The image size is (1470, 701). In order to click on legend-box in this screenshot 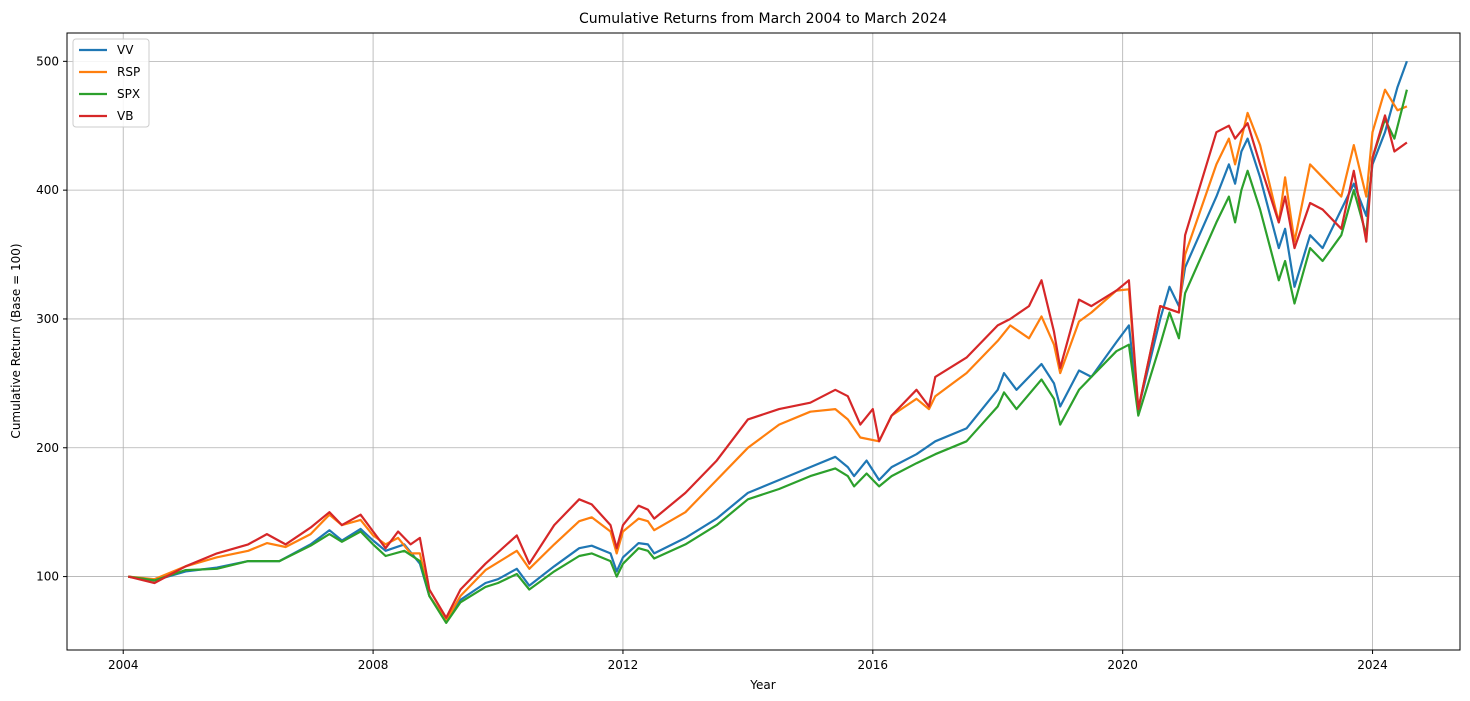, I will do `click(111, 83)`.